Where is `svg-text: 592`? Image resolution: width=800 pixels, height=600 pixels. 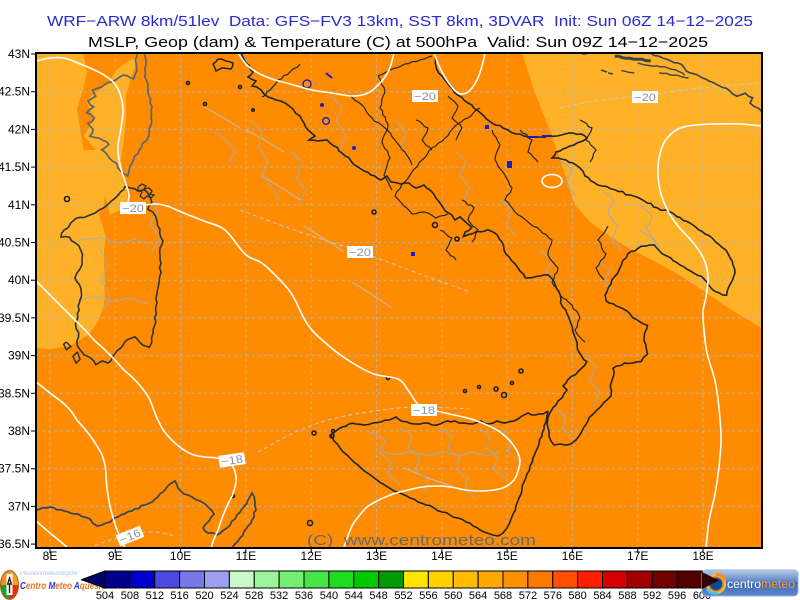
svg-text: 592 is located at coordinates (652, 595).